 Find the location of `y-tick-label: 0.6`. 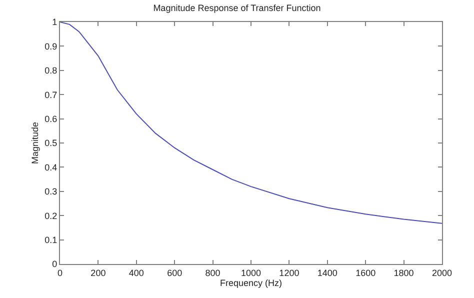

y-tick-label: 0.6 is located at coordinates (51, 119).